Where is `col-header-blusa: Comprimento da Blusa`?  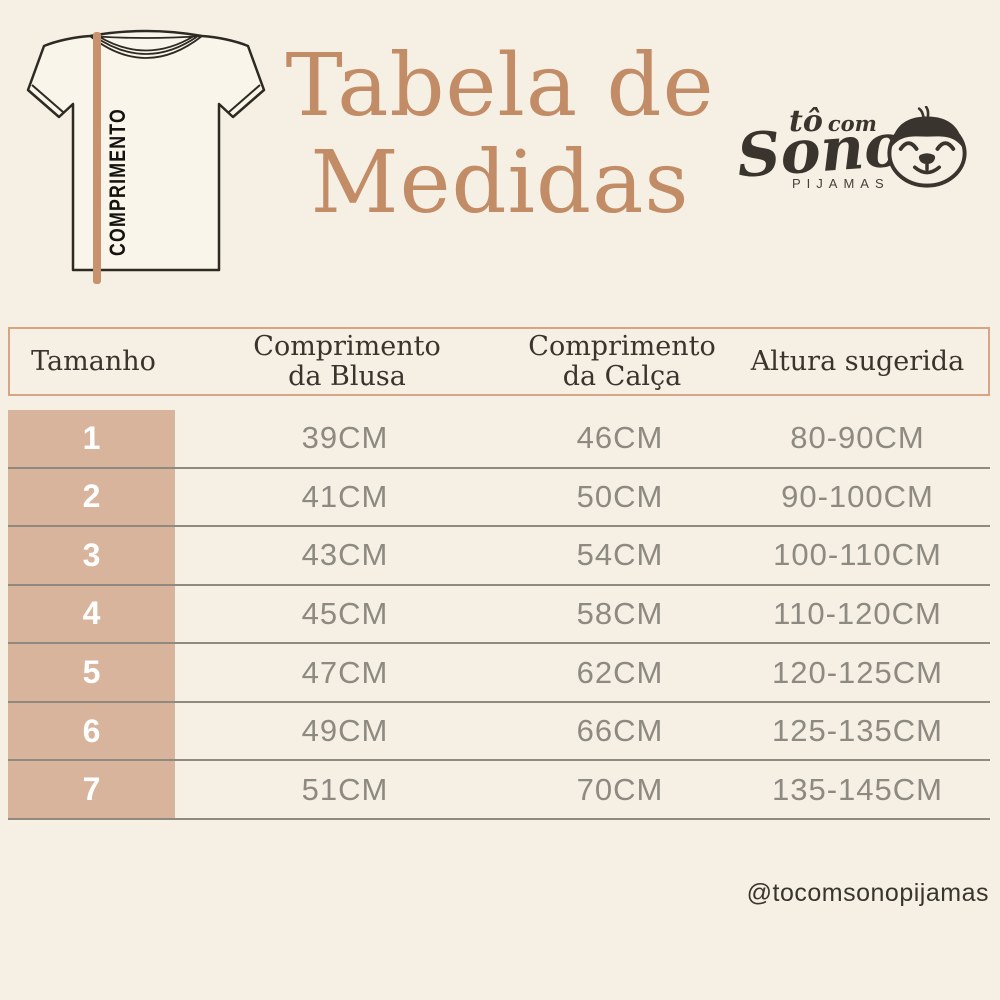
col-header-blusa: Comprimento da Blusa is located at coordinates (347, 361).